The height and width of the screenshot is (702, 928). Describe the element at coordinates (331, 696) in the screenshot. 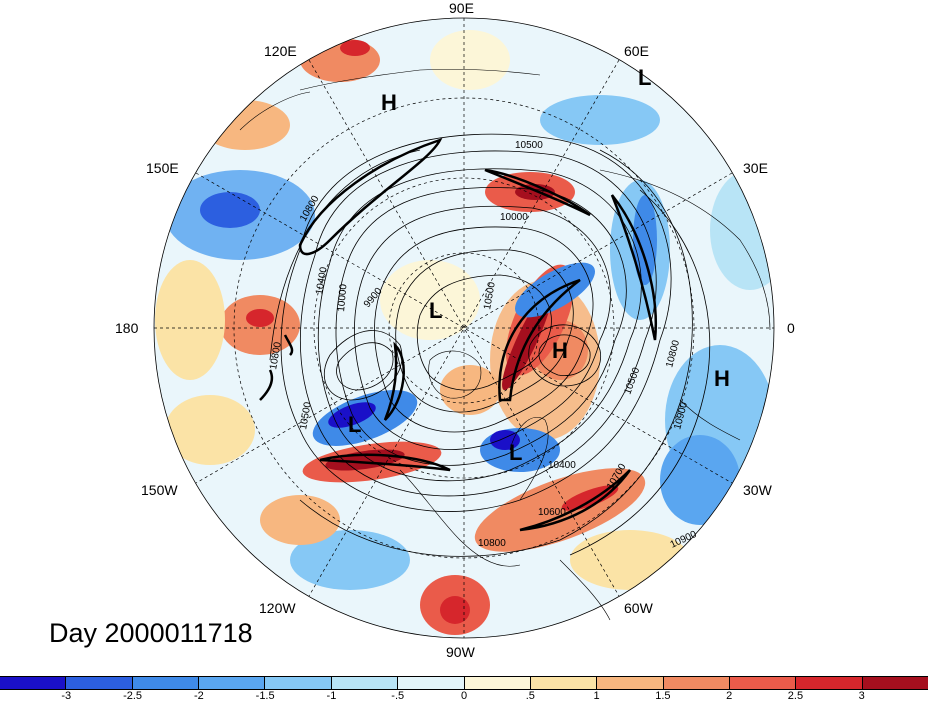

I see `colorbar-tick-label: -1` at that location.